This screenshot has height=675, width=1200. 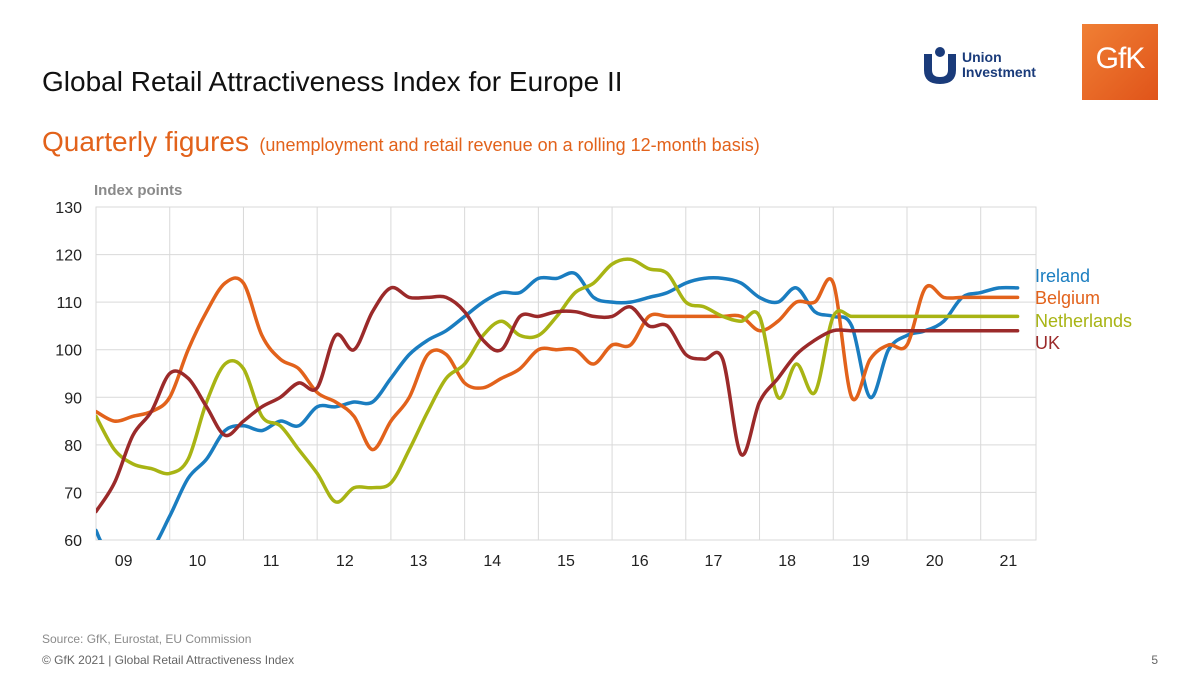 I want to click on gfk-logo-text: GfK, so click(x=1120, y=58).